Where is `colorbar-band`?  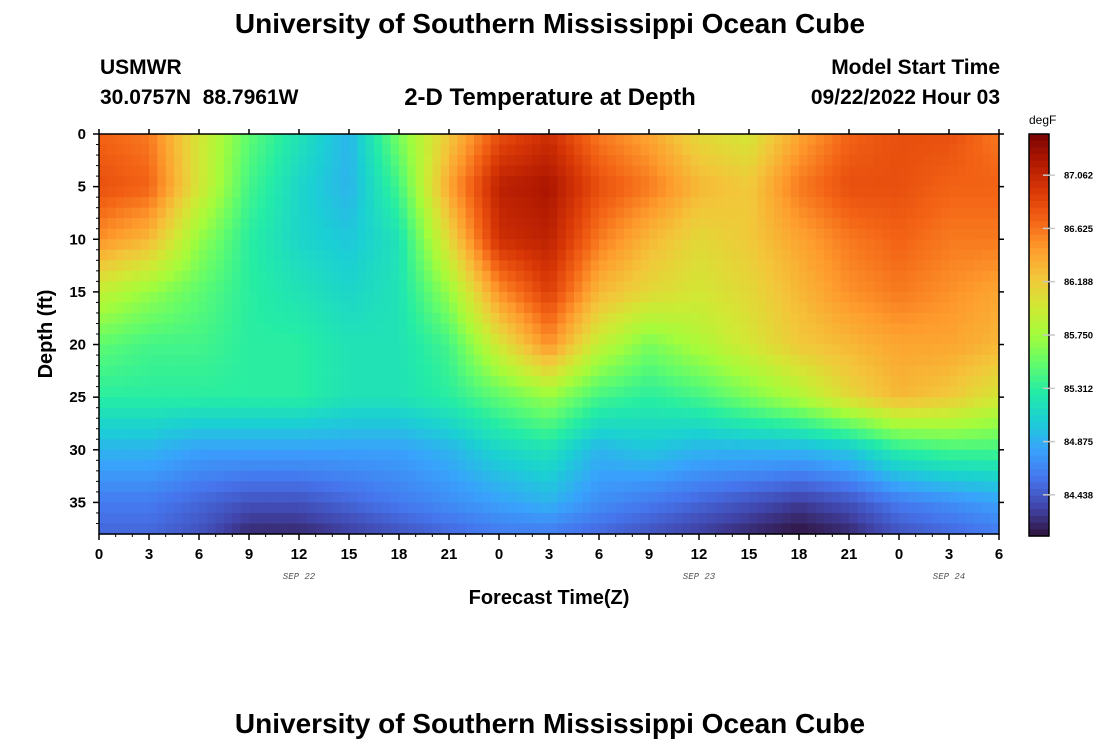 colorbar-band is located at coordinates (1039, 499).